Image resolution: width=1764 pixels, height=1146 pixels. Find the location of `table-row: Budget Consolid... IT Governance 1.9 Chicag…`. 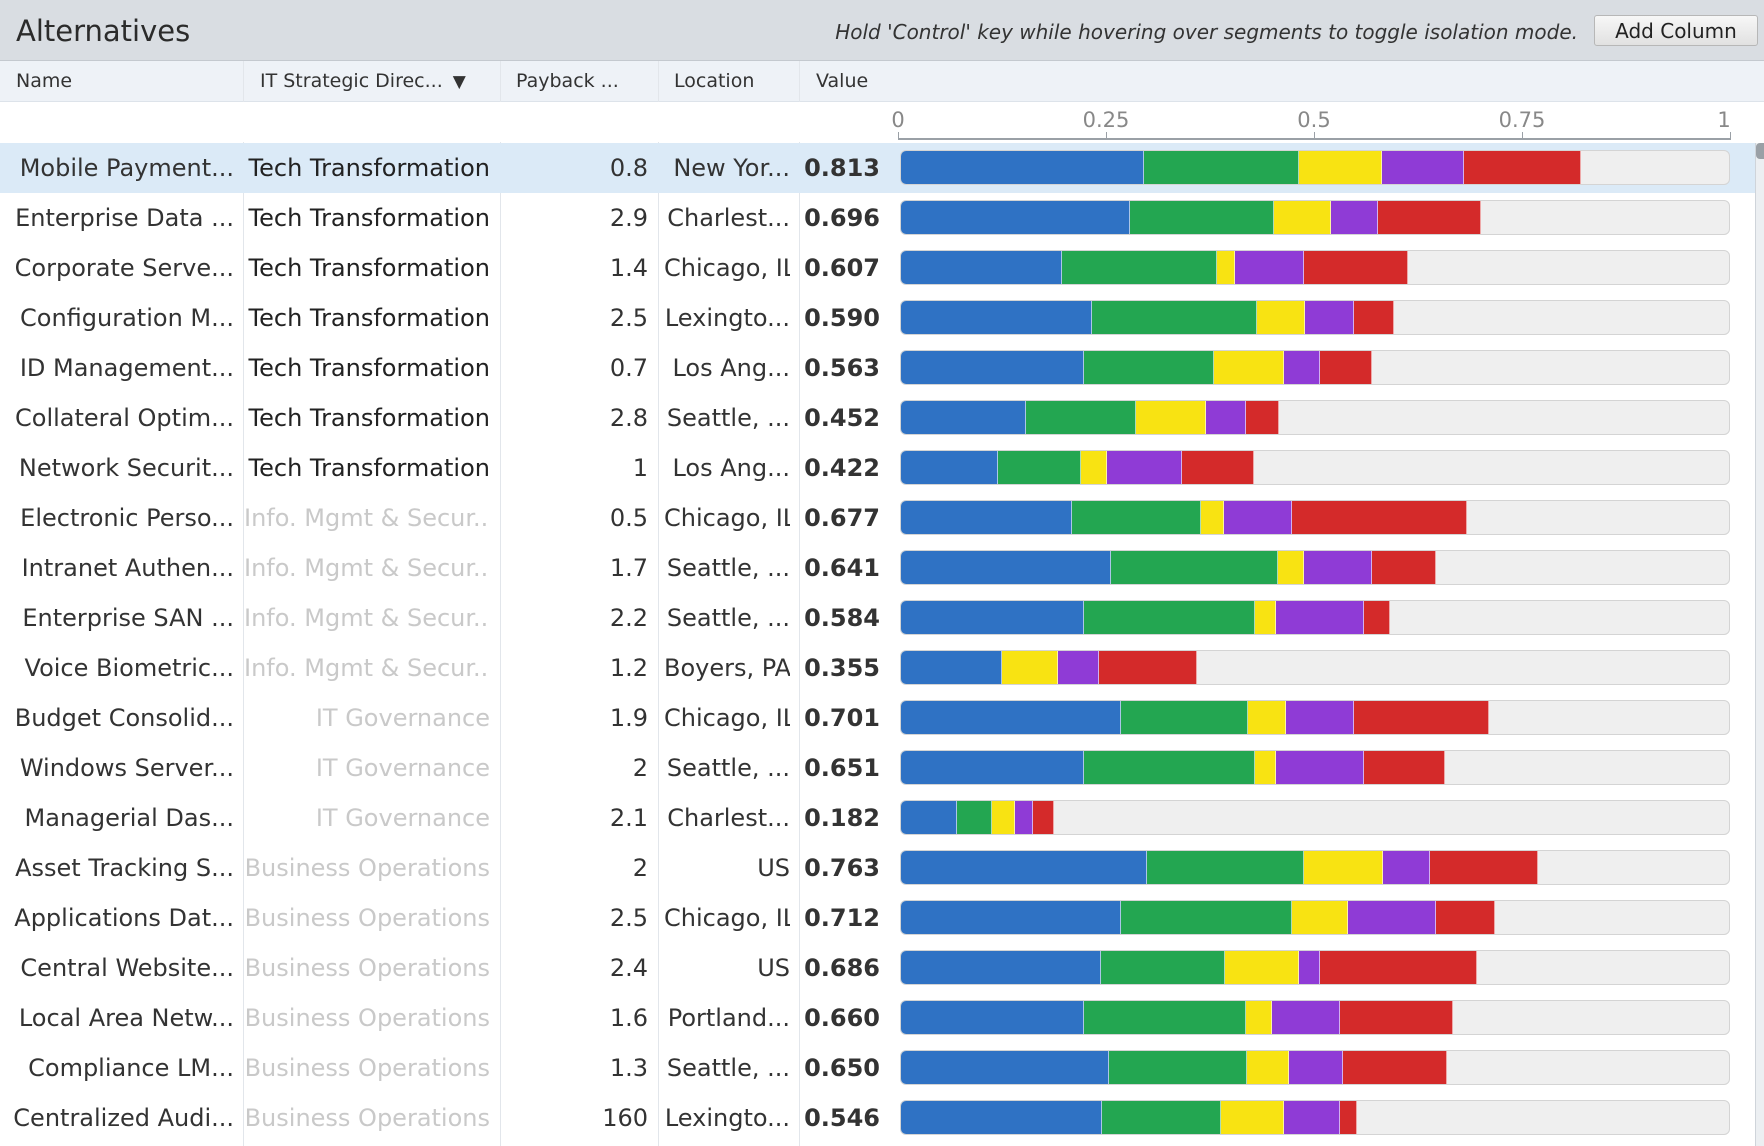

table-row: Budget Consolid... IT Governance 1.9 Chicag… is located at coordinates (882, 718).